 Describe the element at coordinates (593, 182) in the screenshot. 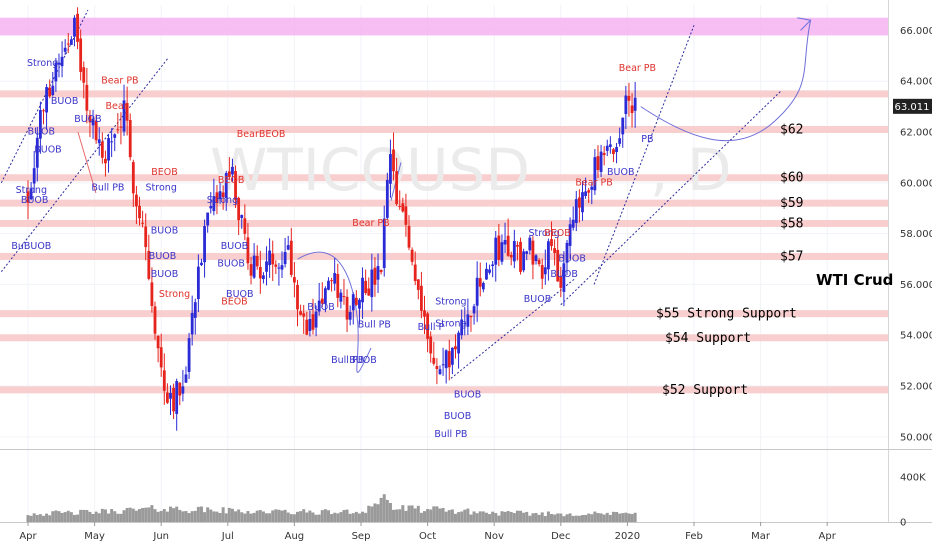

I see `signal-label: Bear PB` at that location.